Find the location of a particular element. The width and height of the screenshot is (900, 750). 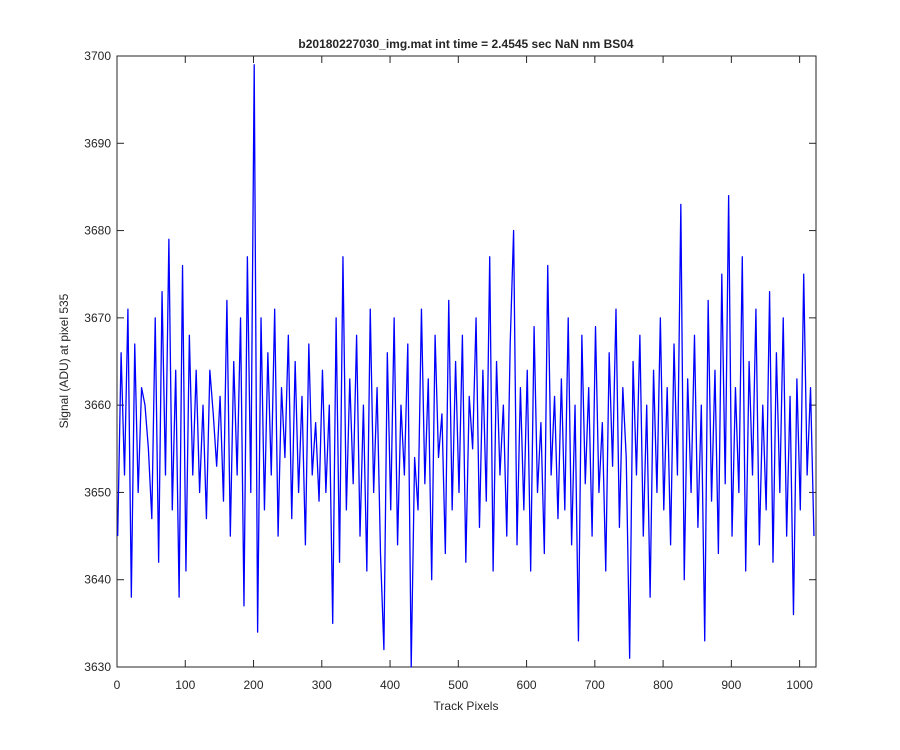

x-tick-label: 900 is located at coordinates (731, 685).